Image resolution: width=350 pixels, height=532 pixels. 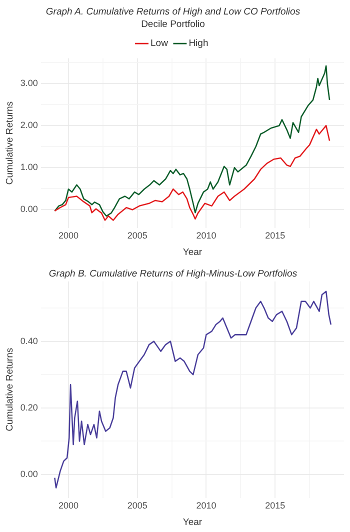 What do you see at coordinates (173, 12) in the screenshot?
I see `chart-title: Graph A. Cumulative Returns of High and Low CO Portfolios` at bounding box center [173, 12].